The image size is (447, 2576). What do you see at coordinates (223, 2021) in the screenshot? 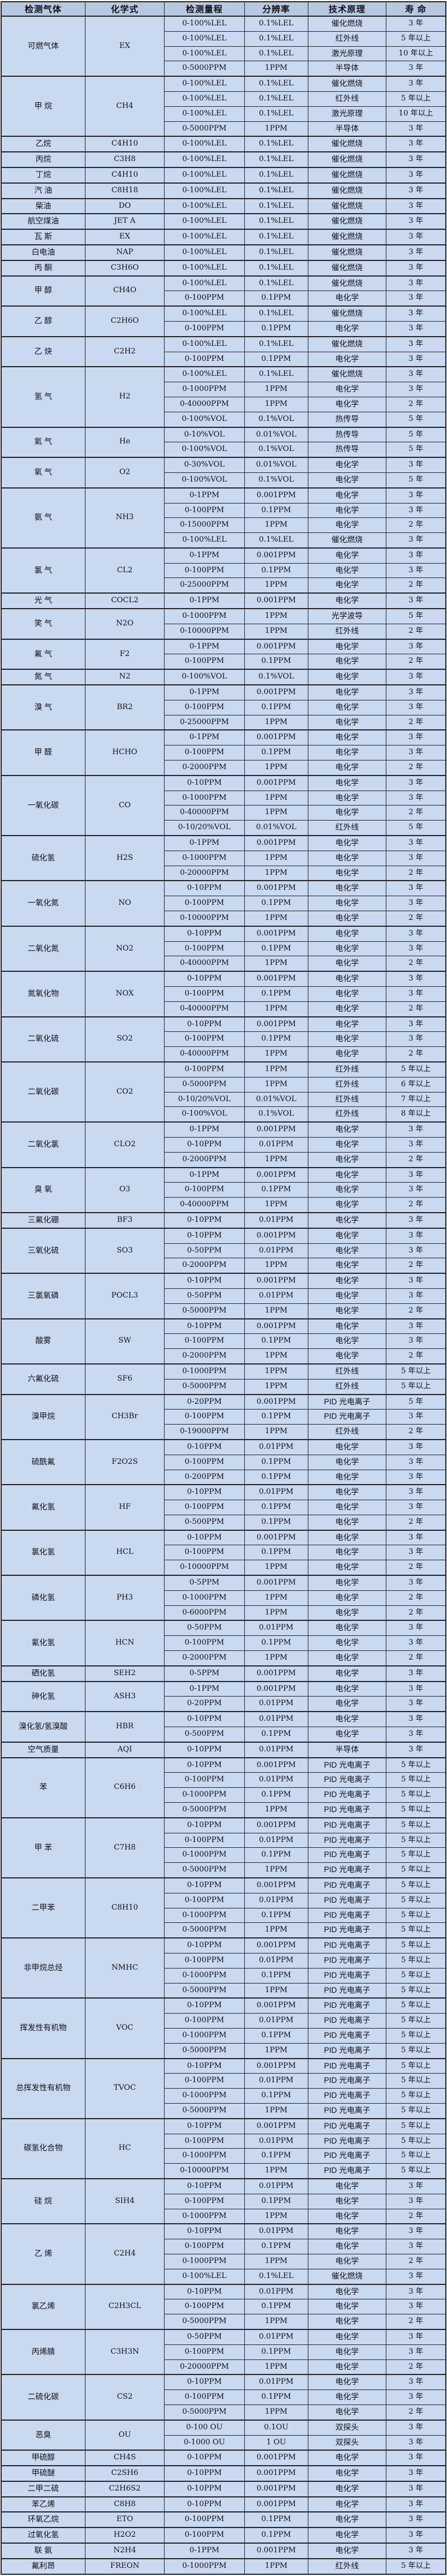
I see `table-row: 0-100PPM 0.01PPM PID 光电离子 5 年以上` at bounding box center [223, 2021].